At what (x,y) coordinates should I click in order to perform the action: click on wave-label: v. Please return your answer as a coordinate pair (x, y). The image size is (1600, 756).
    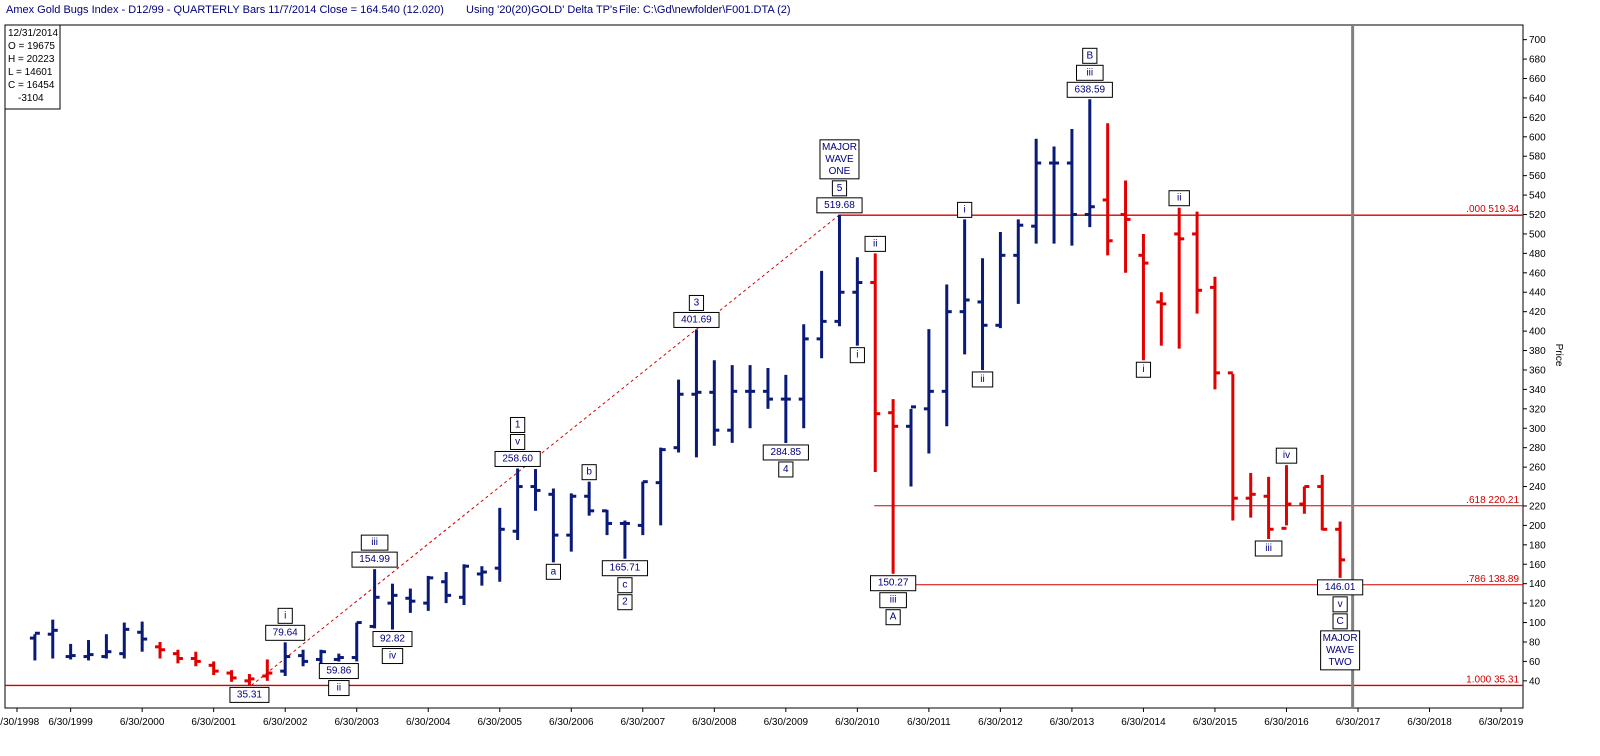
    Looking at the image, I should click on (1340, 604).